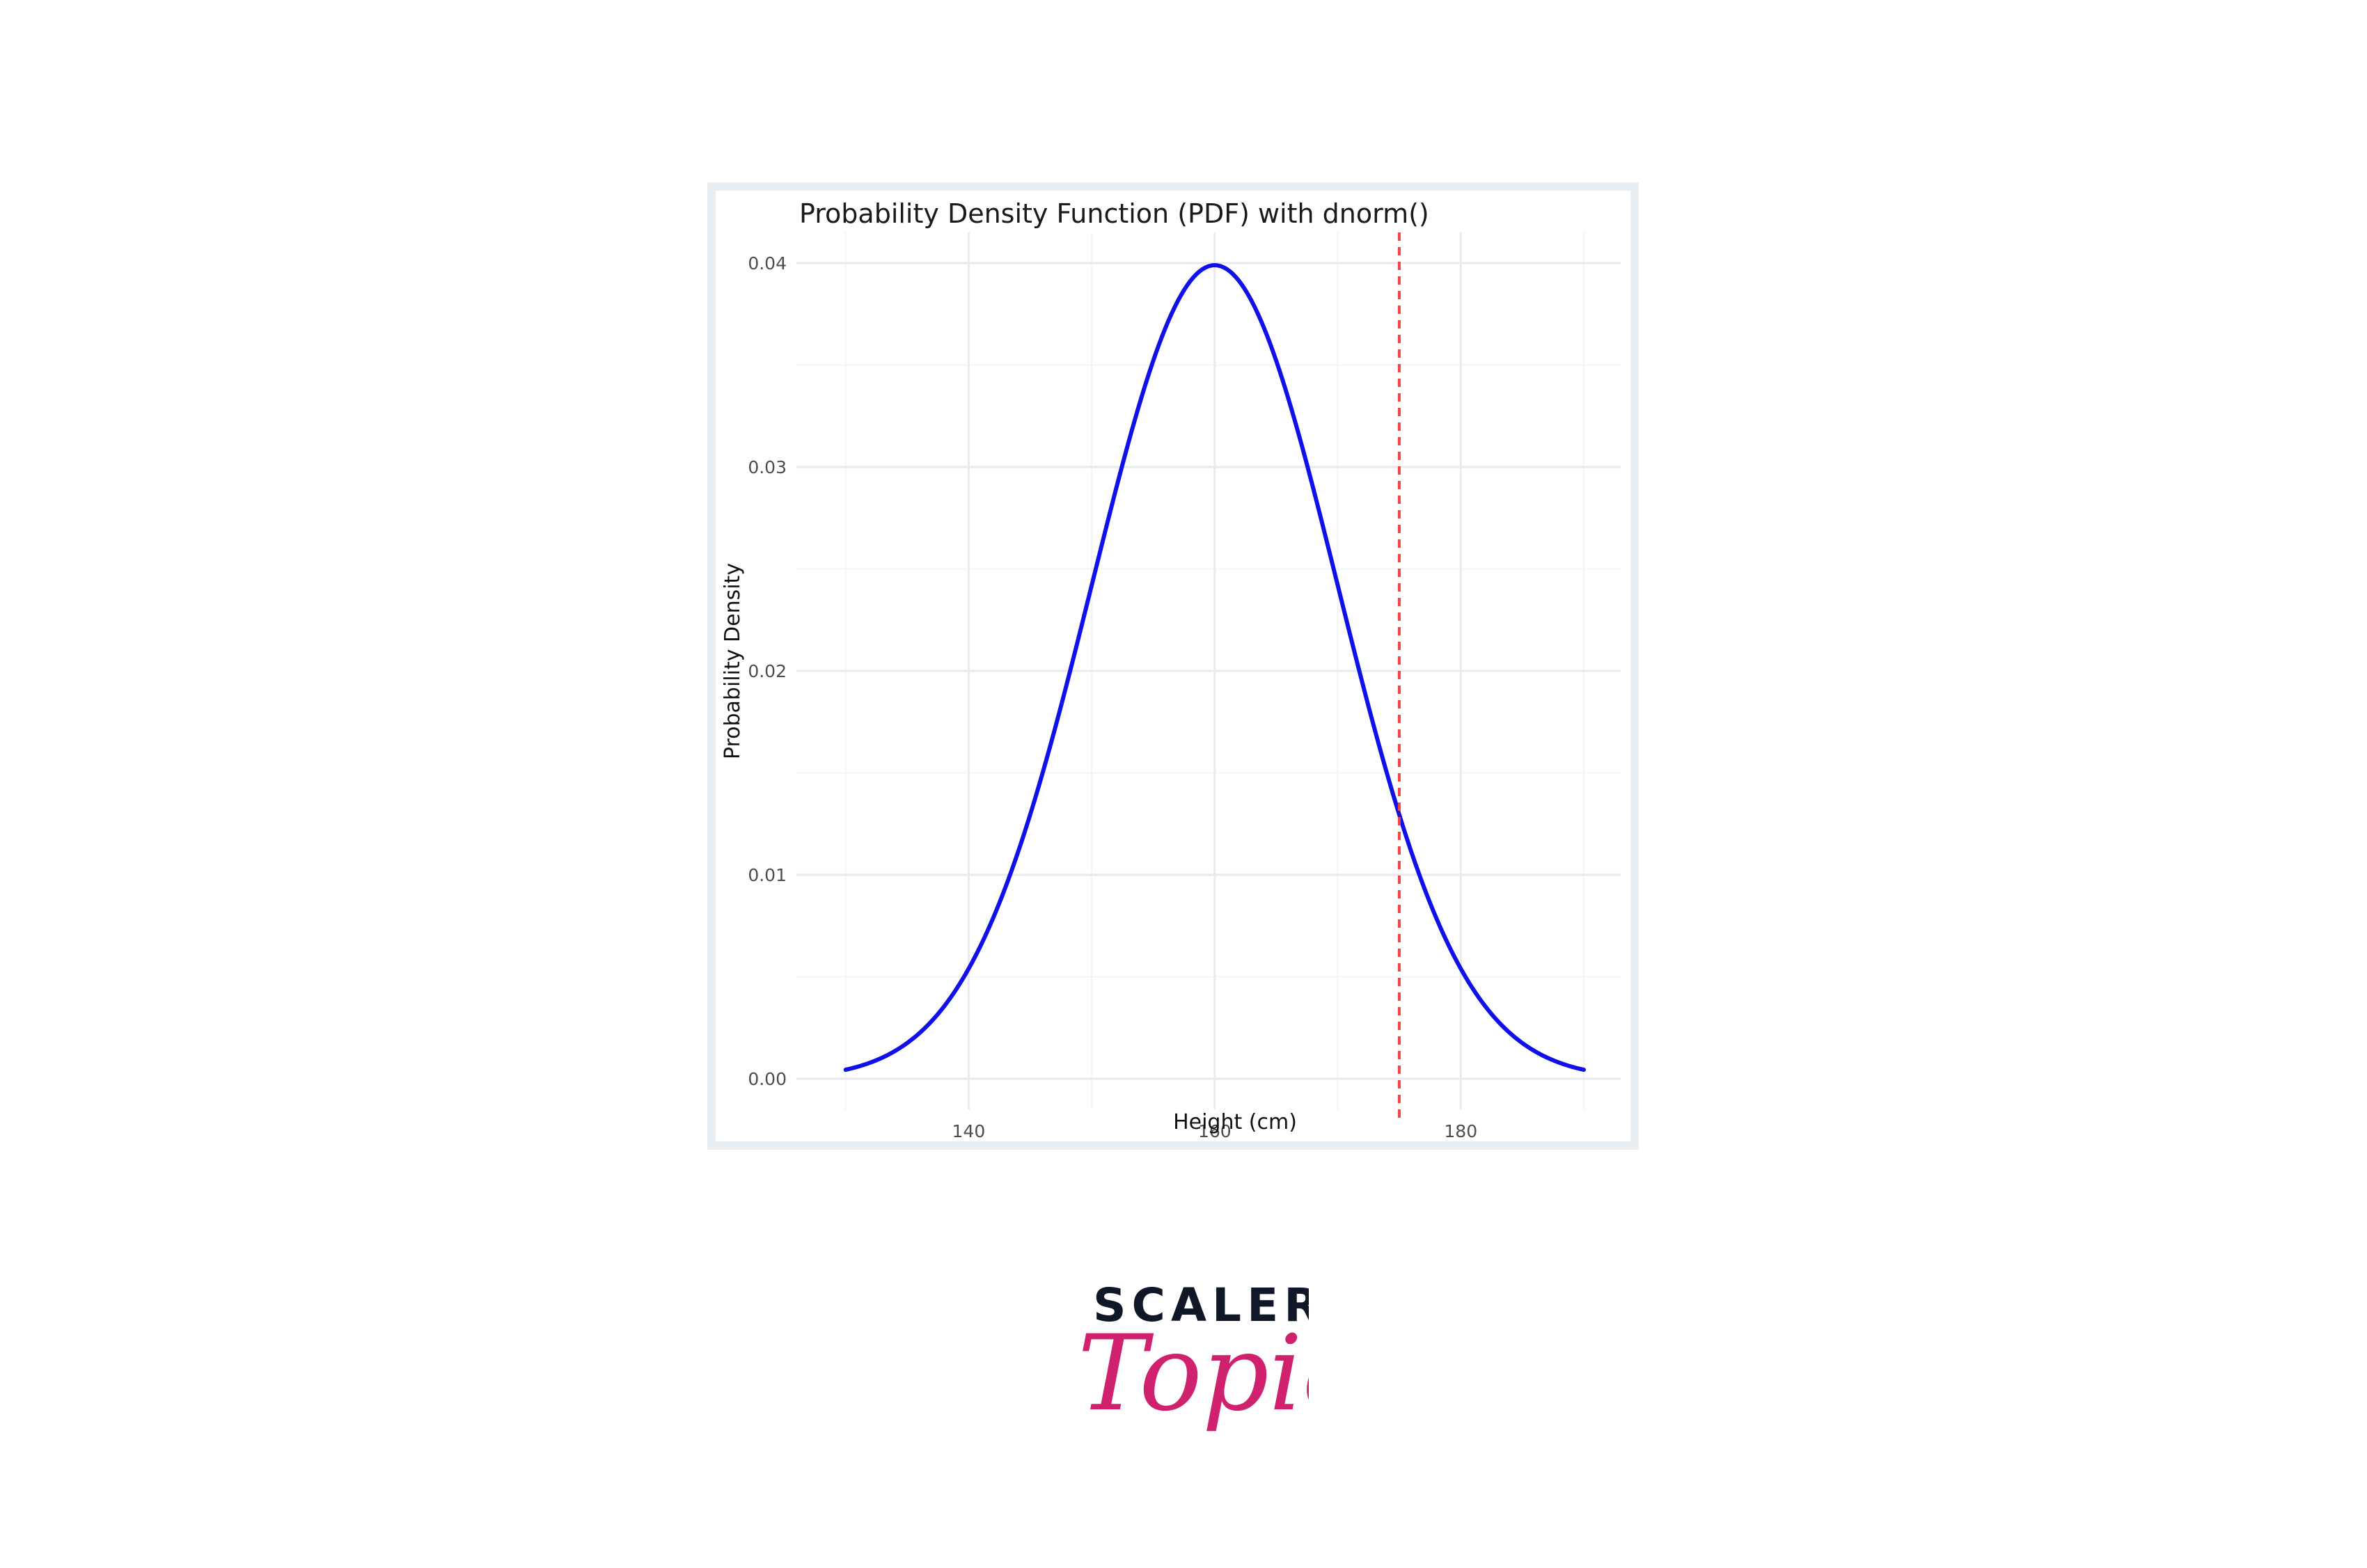 The height and width of the screenshot is (1568, 2367). I want to click on y-tick-label: 0.02, so click(767, 671).